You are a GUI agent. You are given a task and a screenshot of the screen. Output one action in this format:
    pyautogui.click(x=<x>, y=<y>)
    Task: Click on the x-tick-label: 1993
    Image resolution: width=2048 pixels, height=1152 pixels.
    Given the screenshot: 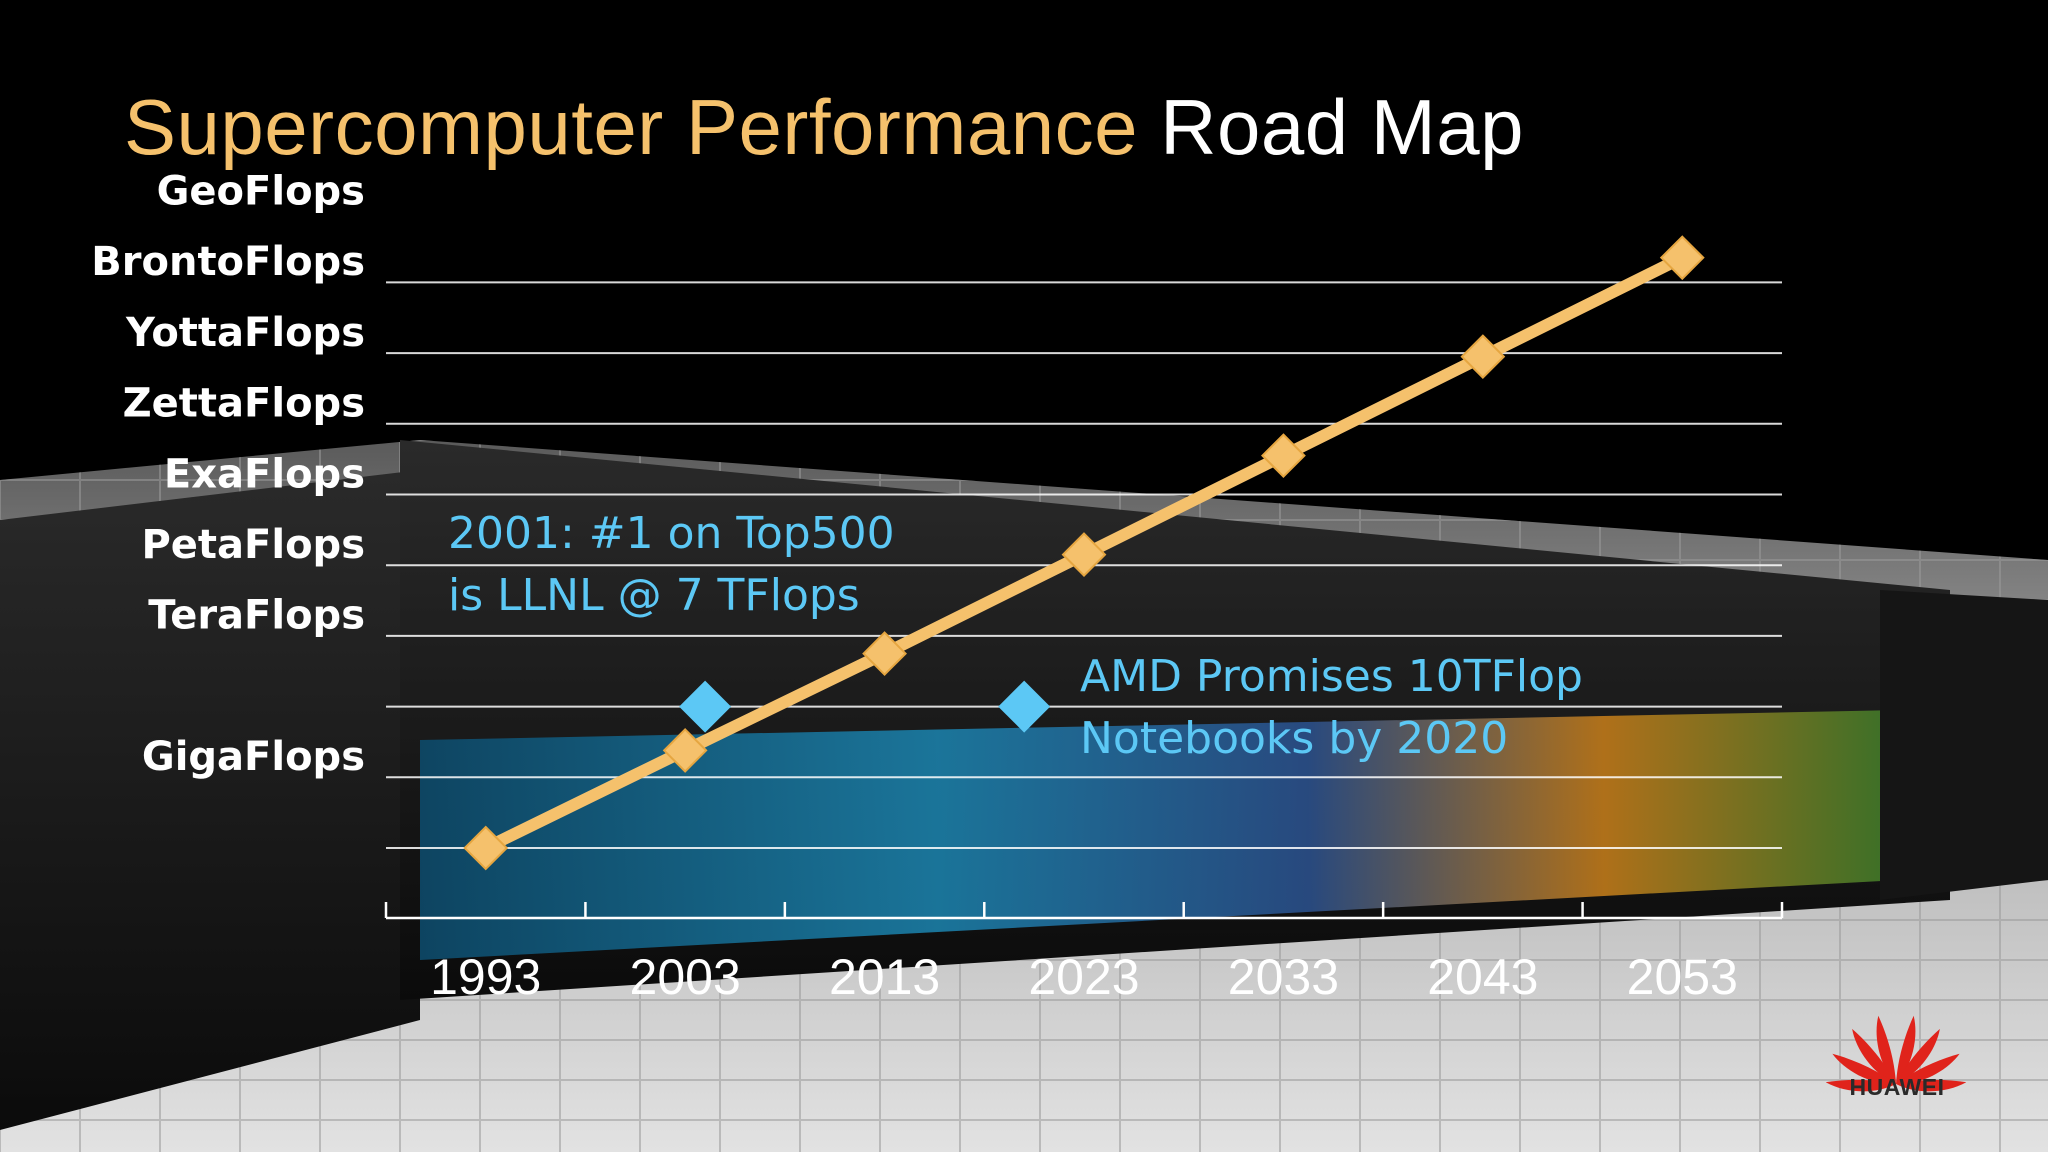 What is the action you would take?
    pyautogui.click(x=485, y=977)
    